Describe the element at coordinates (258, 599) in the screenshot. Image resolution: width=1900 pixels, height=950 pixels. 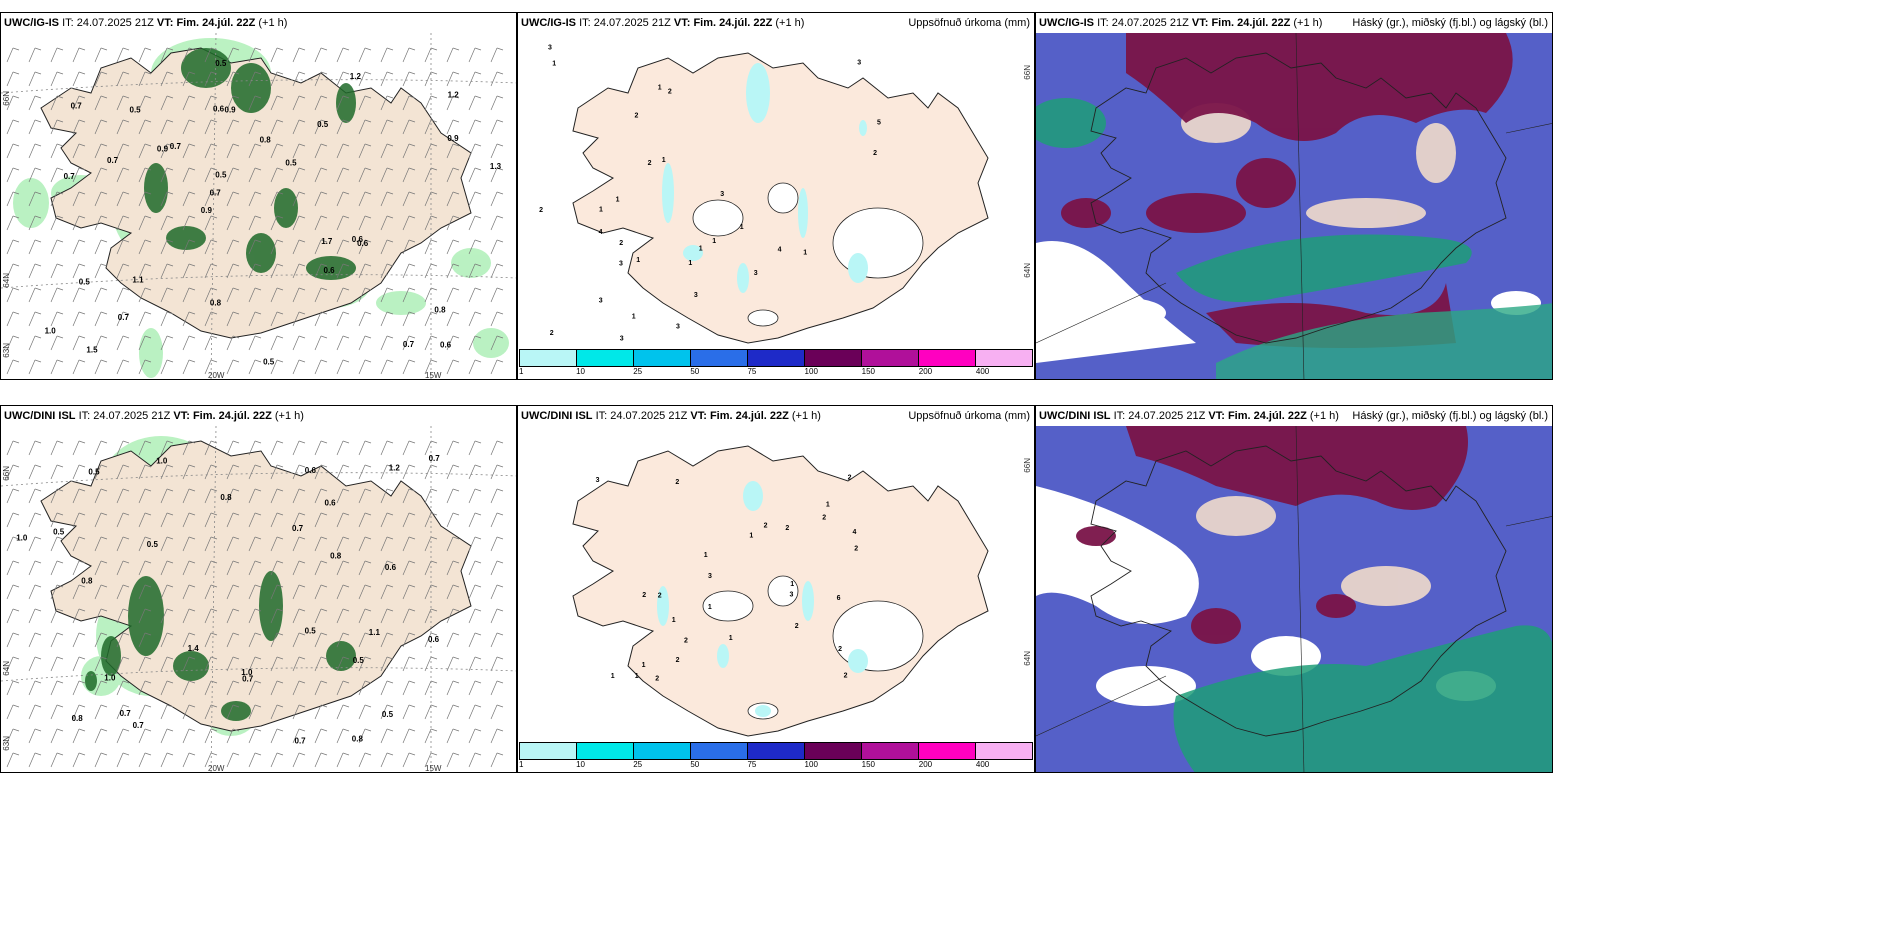
I see `graticule` at that location.